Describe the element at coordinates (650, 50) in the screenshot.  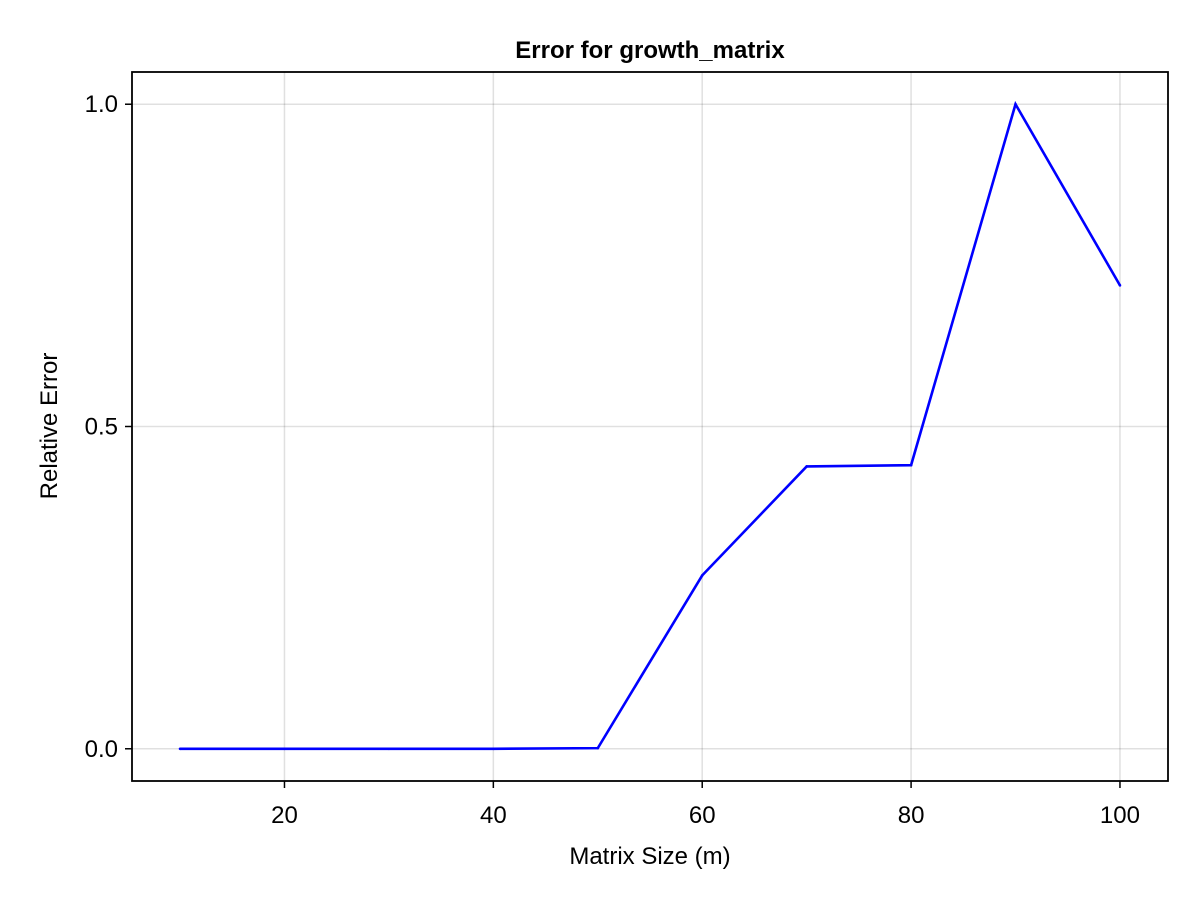
I see `chart-title: Error for growth_matrix` at that location.